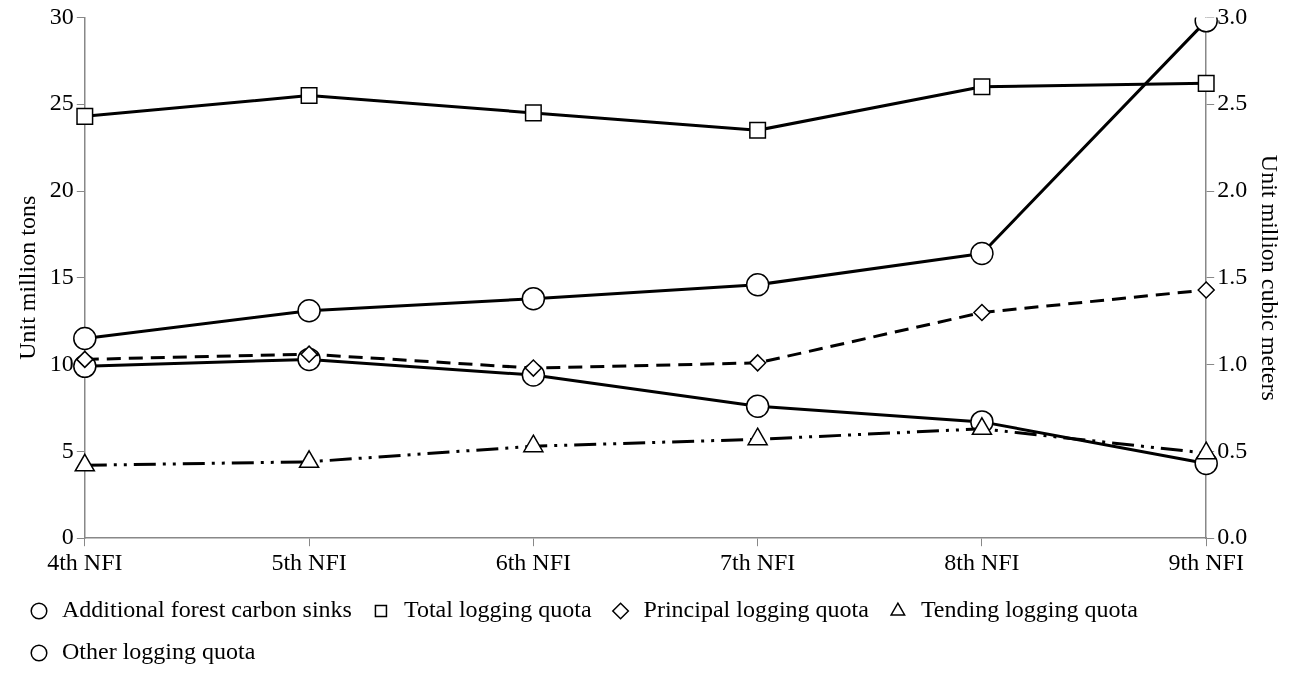 This screenshot has height=679, width=1297. What do you see at coordinates (1029, 609) in the screenshot?
I see `legend-label: Tending logging quota` at bounding box center [1029, 609].